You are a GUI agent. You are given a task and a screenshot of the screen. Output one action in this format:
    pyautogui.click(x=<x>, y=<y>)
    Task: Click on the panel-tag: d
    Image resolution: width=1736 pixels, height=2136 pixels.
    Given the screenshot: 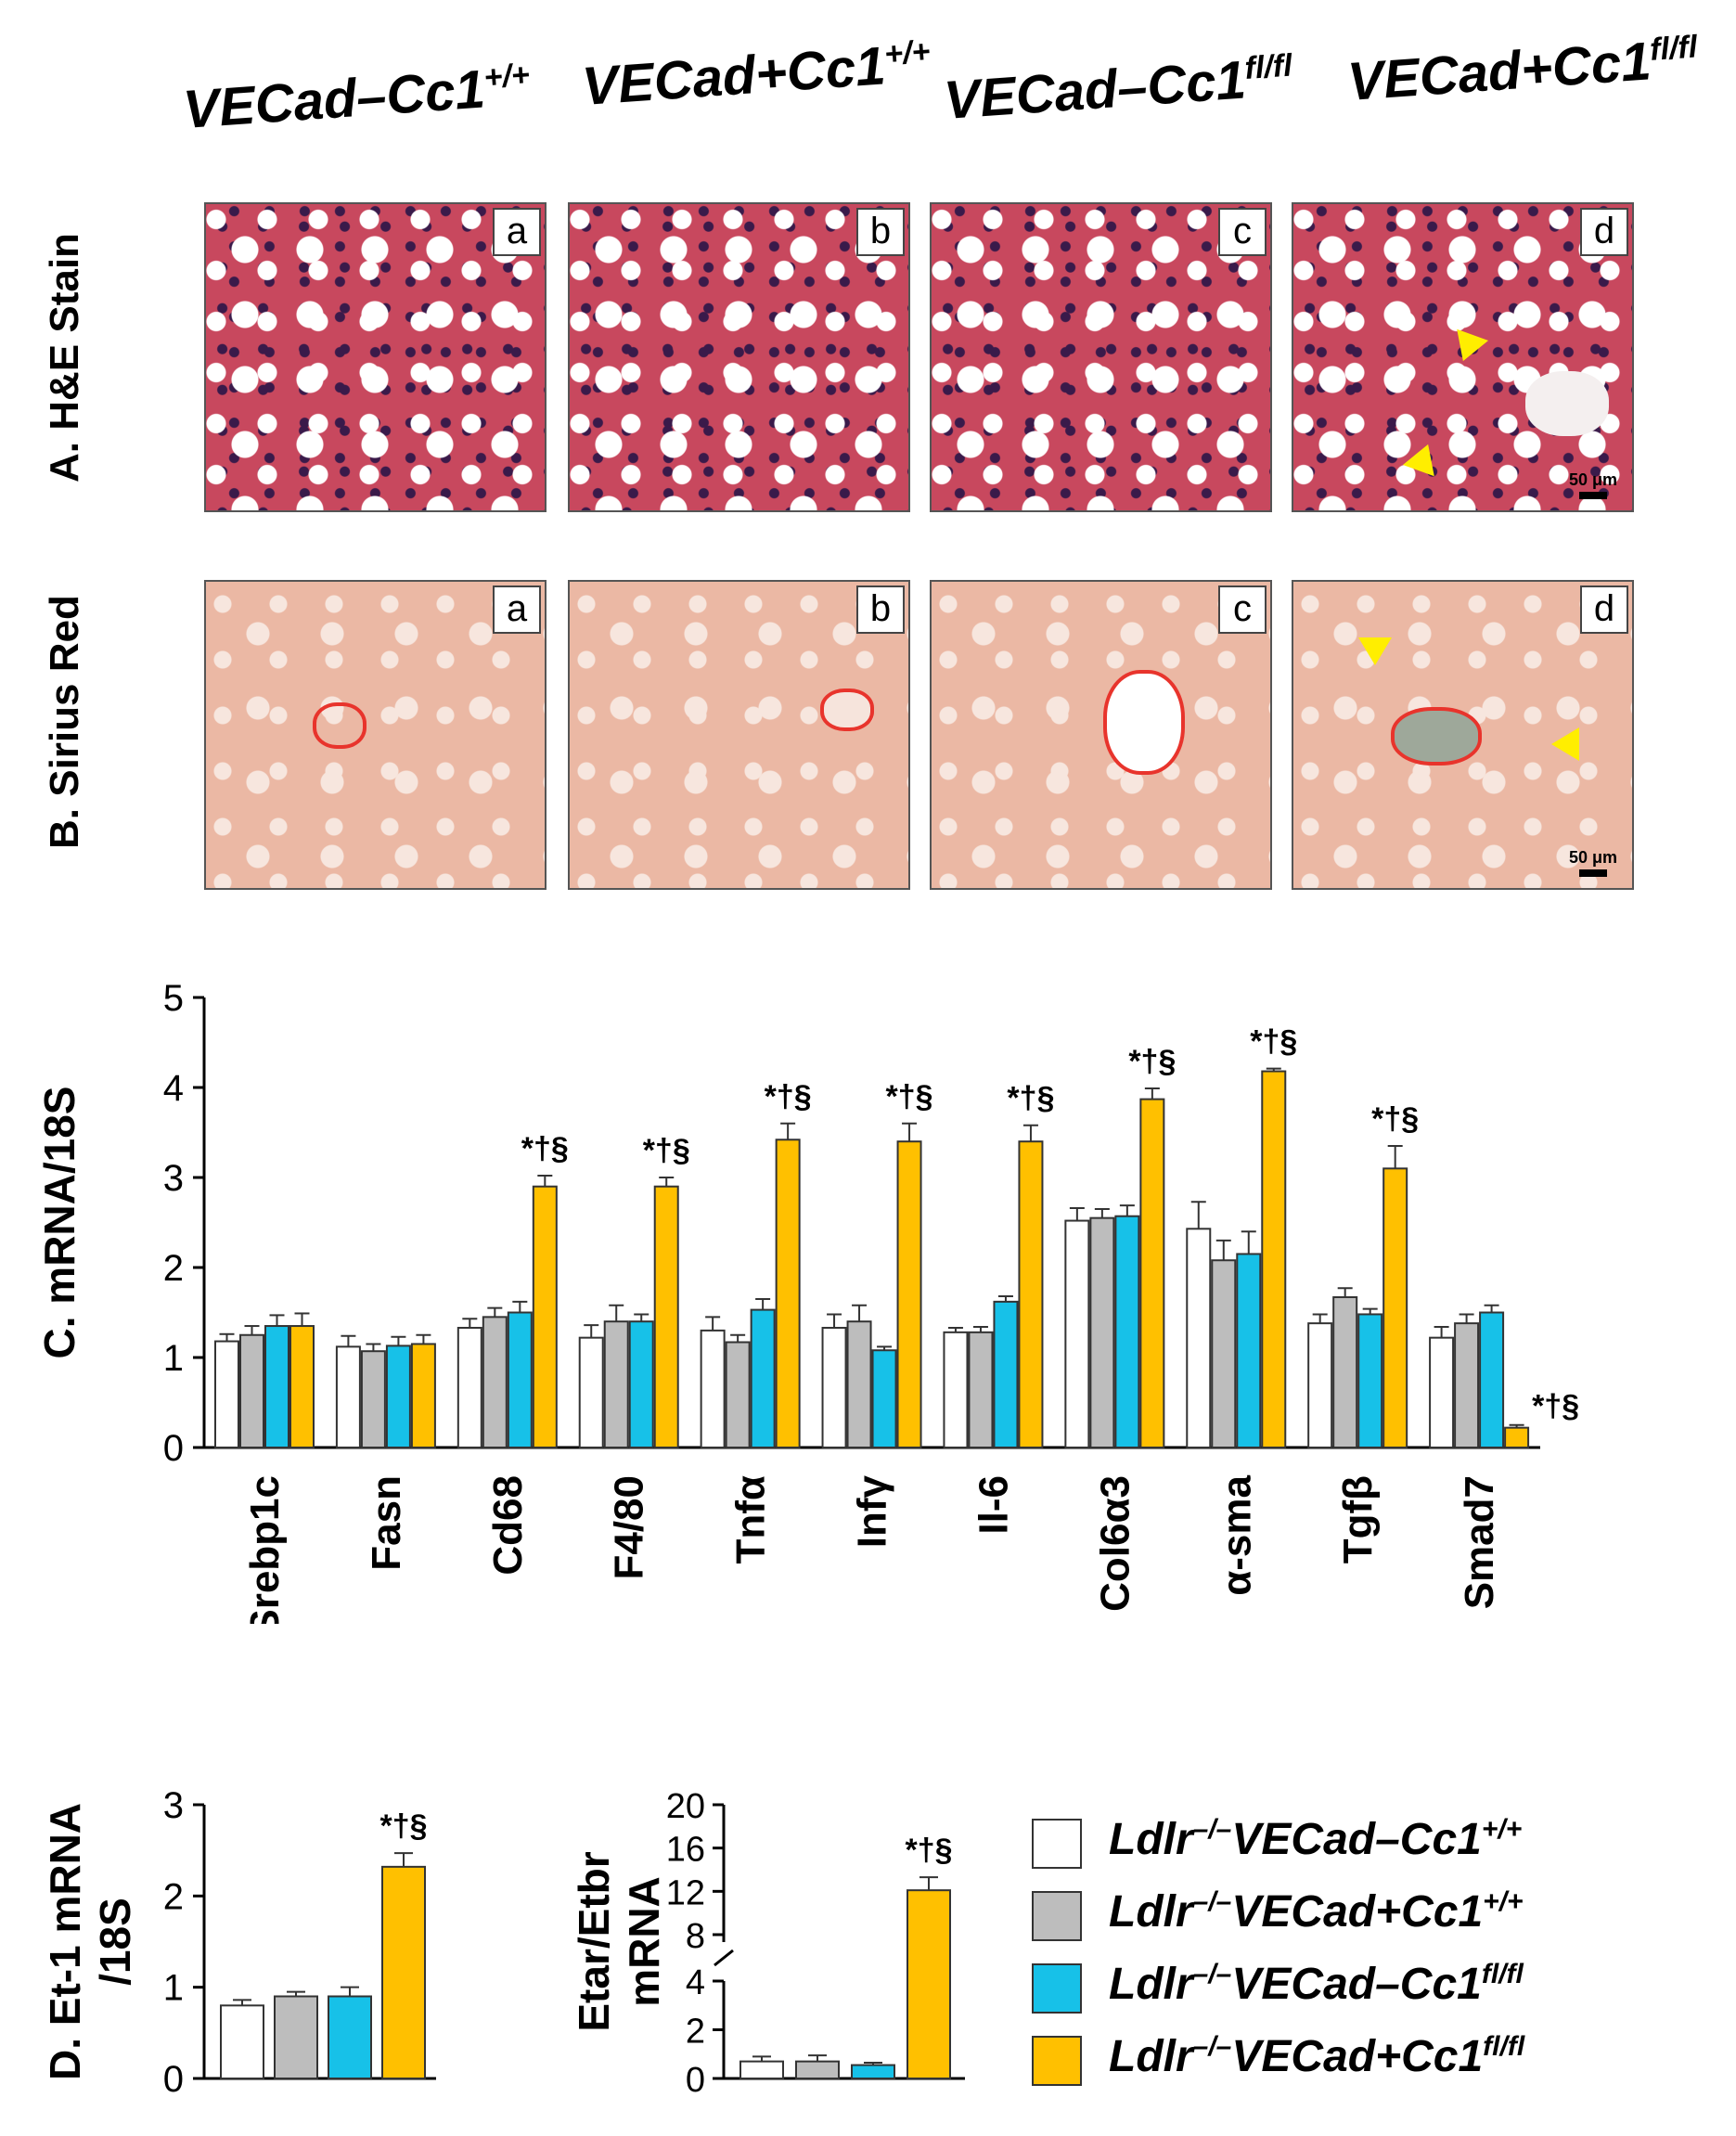 What is the action you would take?
    pyautogui.click(x=1604, y=232)
    